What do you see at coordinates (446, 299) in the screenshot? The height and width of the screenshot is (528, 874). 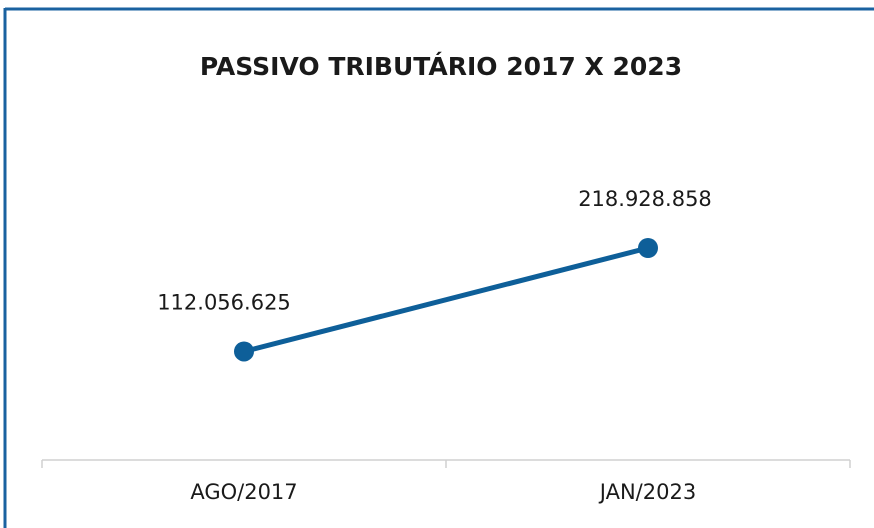 I see `line` at bounding box center [446, 299].